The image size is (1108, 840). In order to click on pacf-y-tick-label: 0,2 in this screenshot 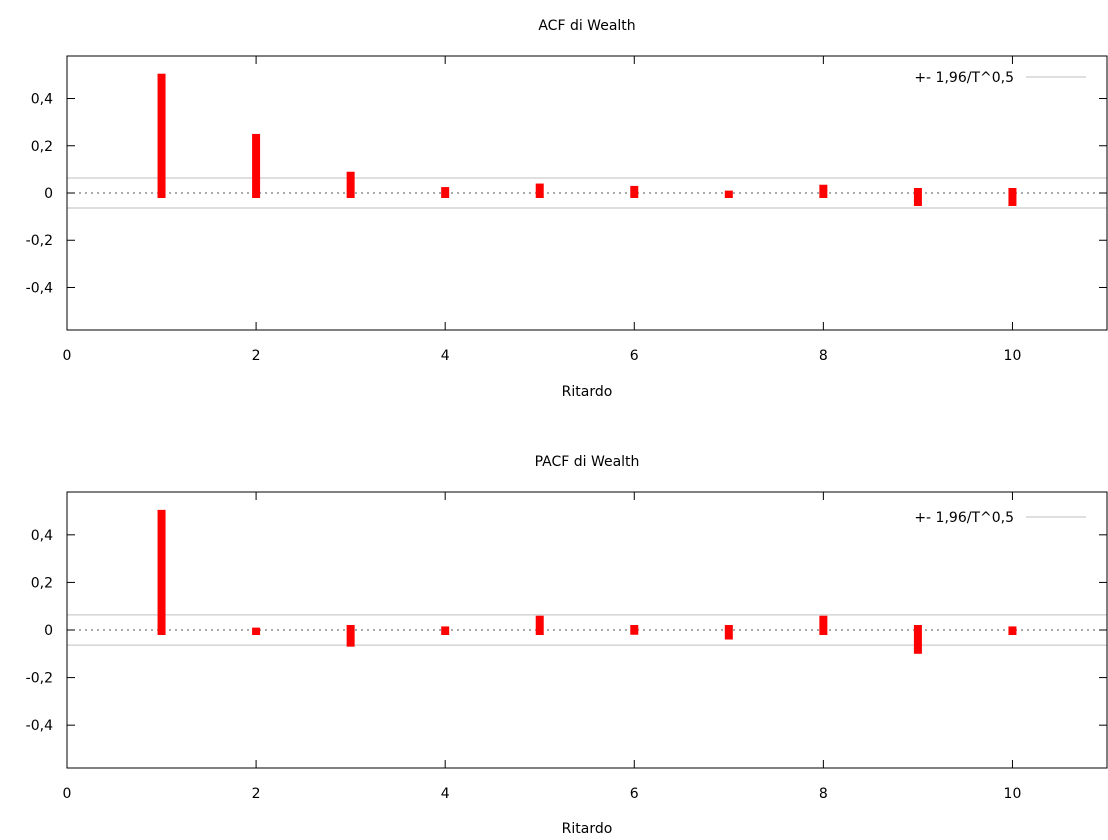, I will do `click(42, 583)`.